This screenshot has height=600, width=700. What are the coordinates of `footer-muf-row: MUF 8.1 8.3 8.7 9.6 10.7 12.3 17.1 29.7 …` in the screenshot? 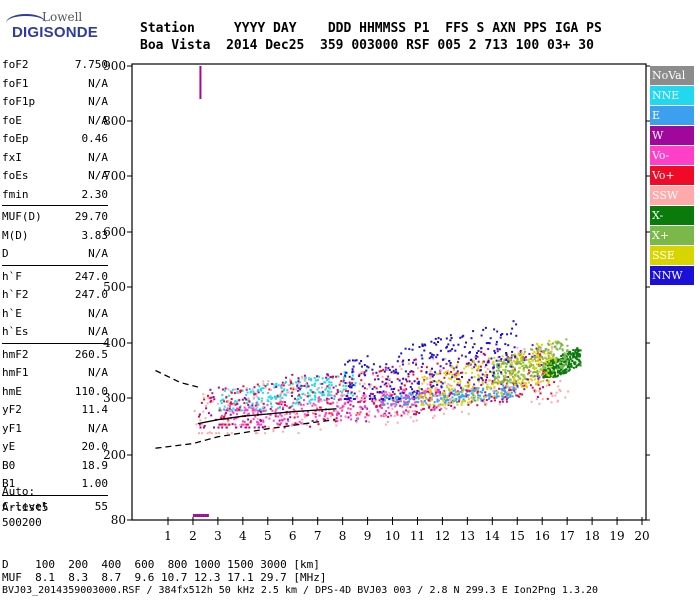 It's located at (164, 577).